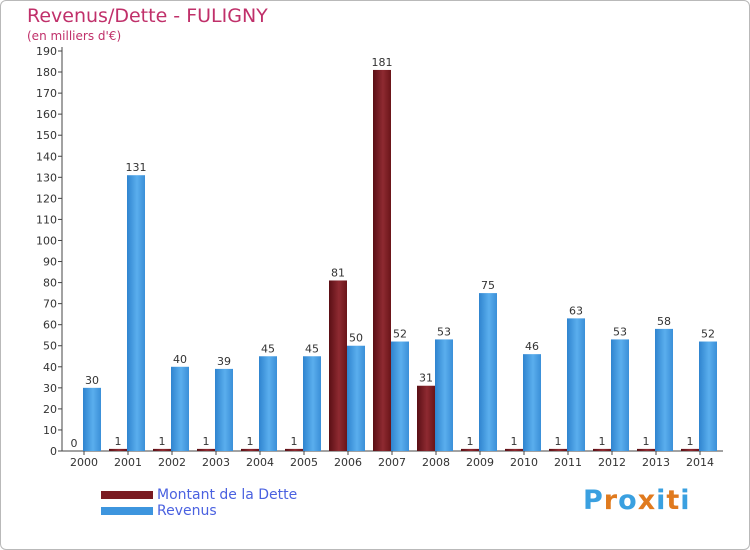  What do you see at coordinates (127, 511) in the screenshot?
I see `legend-swatch-revenus` at bounding box center [127, 511].